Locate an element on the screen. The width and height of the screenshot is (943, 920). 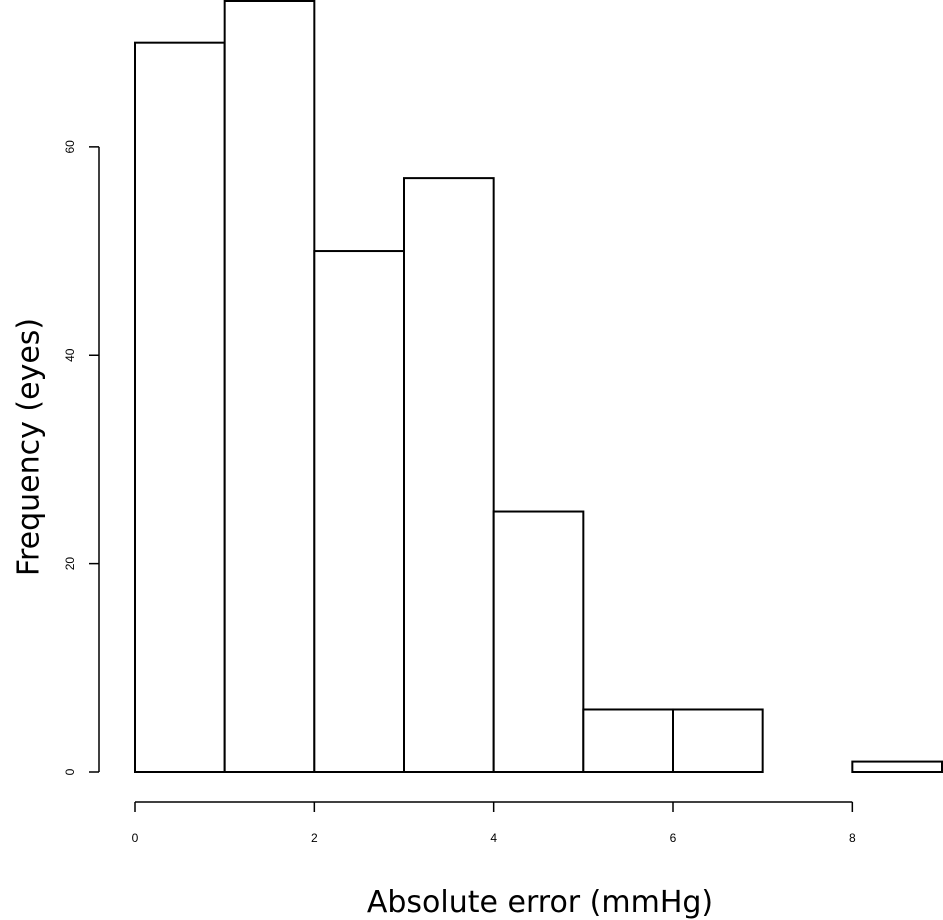
y-tick-label: 40 is located at coordinates (70, 355).